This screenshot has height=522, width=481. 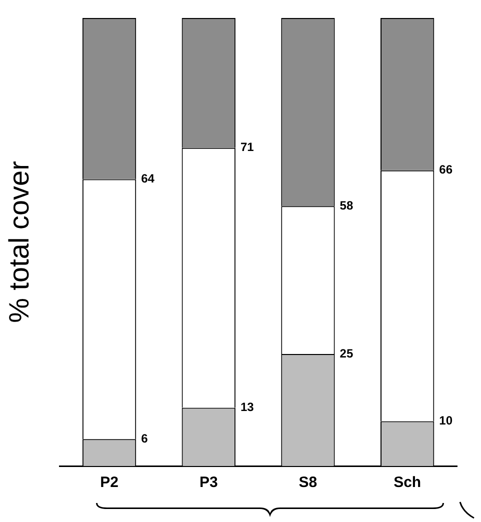 I want to click on annotation: 6, so click(x=144, y=438).